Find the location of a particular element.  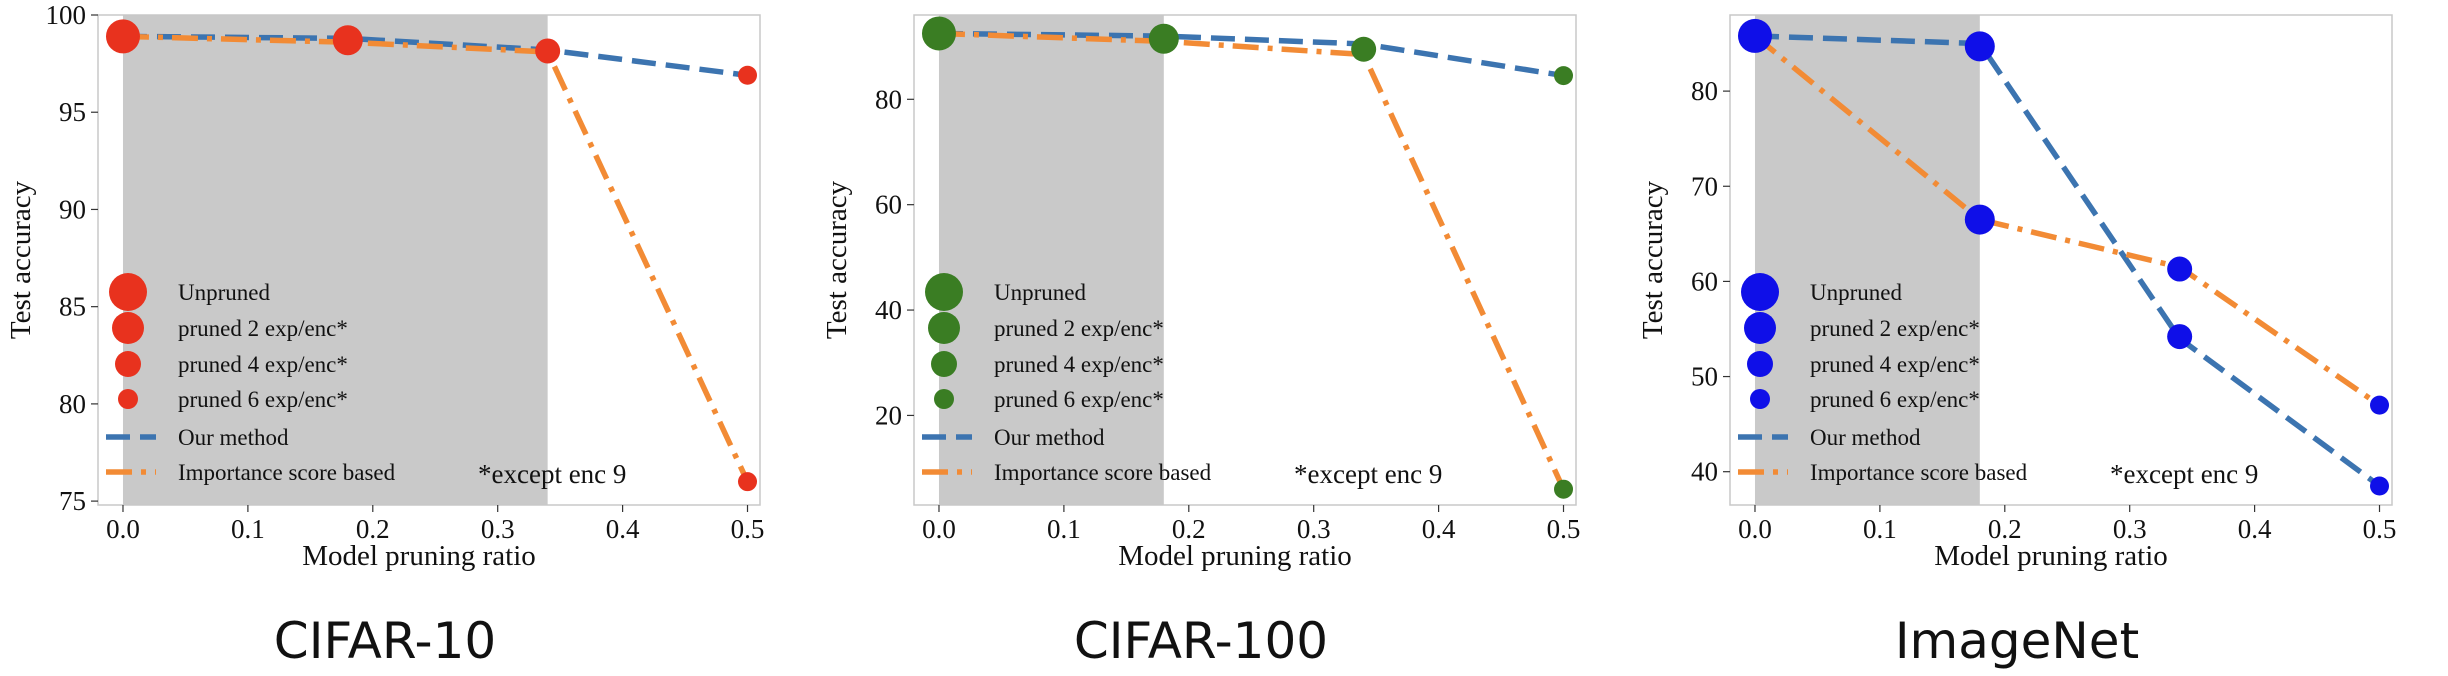

y-tick-label: 95 is located at coordinates (72, 112).